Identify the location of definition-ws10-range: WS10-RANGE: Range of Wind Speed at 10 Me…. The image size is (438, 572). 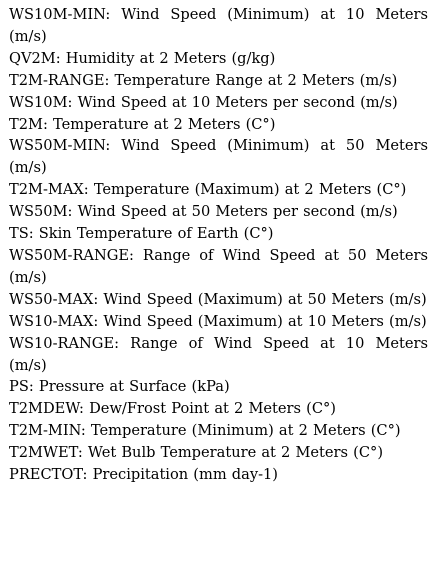
(218, 354).